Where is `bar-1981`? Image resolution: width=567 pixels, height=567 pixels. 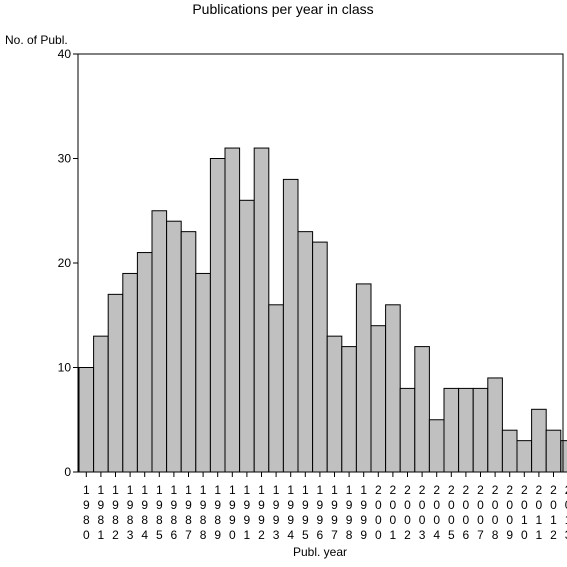
bar-1981 is located at coordinates (101, 404).